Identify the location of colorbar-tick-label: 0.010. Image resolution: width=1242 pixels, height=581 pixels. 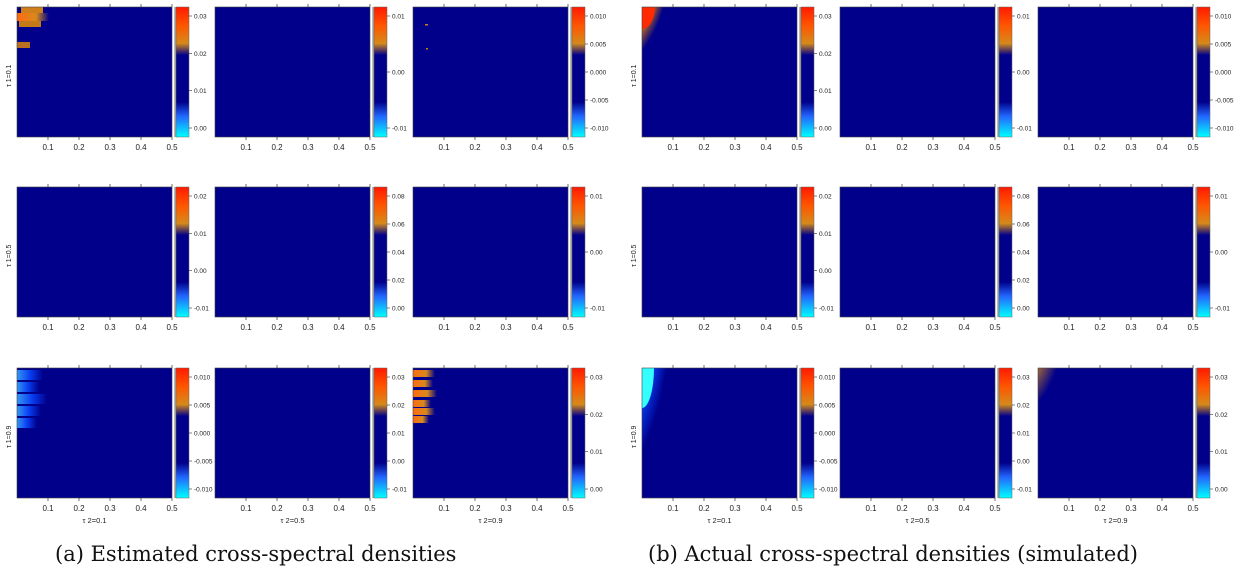
(1223, 17).